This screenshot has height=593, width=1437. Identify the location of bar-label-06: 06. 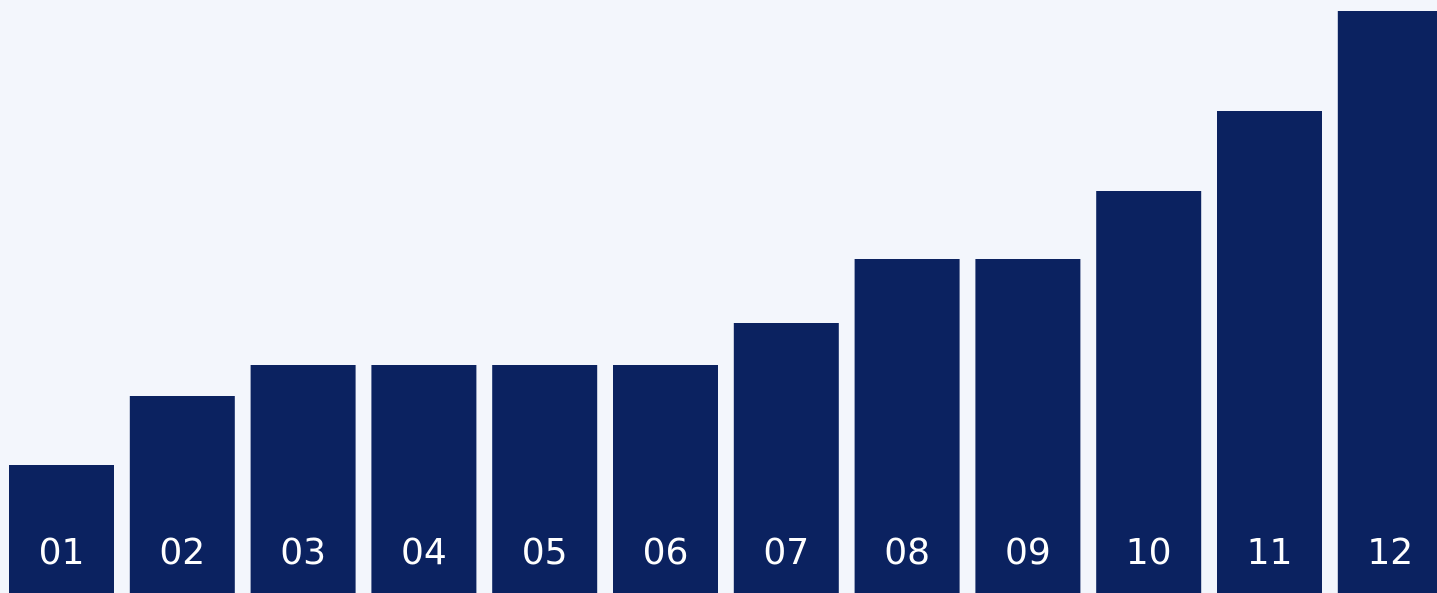
(666, 552).